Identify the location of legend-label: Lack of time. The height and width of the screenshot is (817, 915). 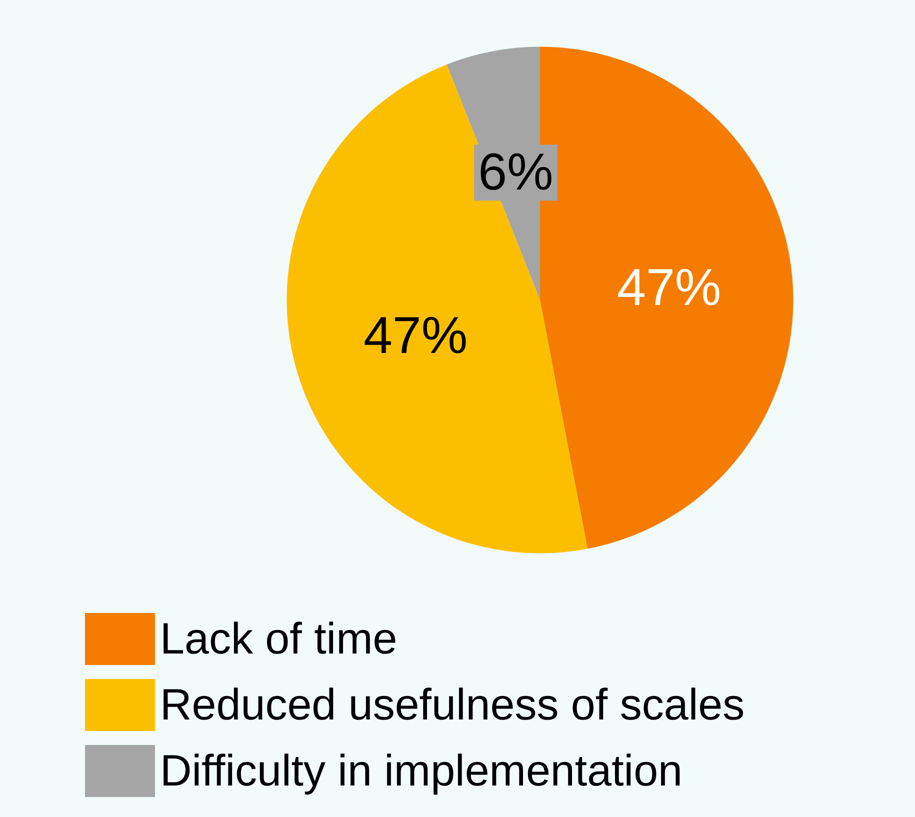
(279, 639).